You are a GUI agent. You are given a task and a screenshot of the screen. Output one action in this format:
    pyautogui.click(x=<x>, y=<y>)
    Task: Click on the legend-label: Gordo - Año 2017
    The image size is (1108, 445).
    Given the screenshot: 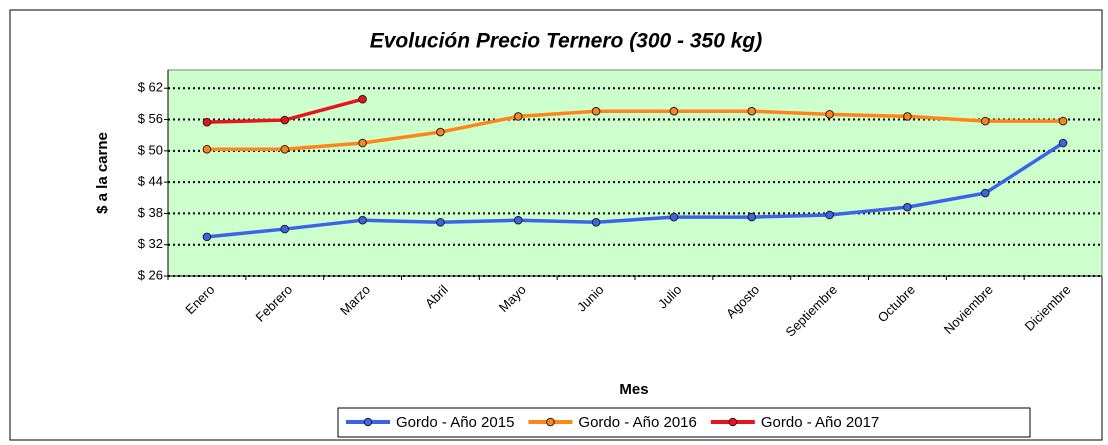 What is the action you would take?
    pyautogui.click(x=820, y=422)
    